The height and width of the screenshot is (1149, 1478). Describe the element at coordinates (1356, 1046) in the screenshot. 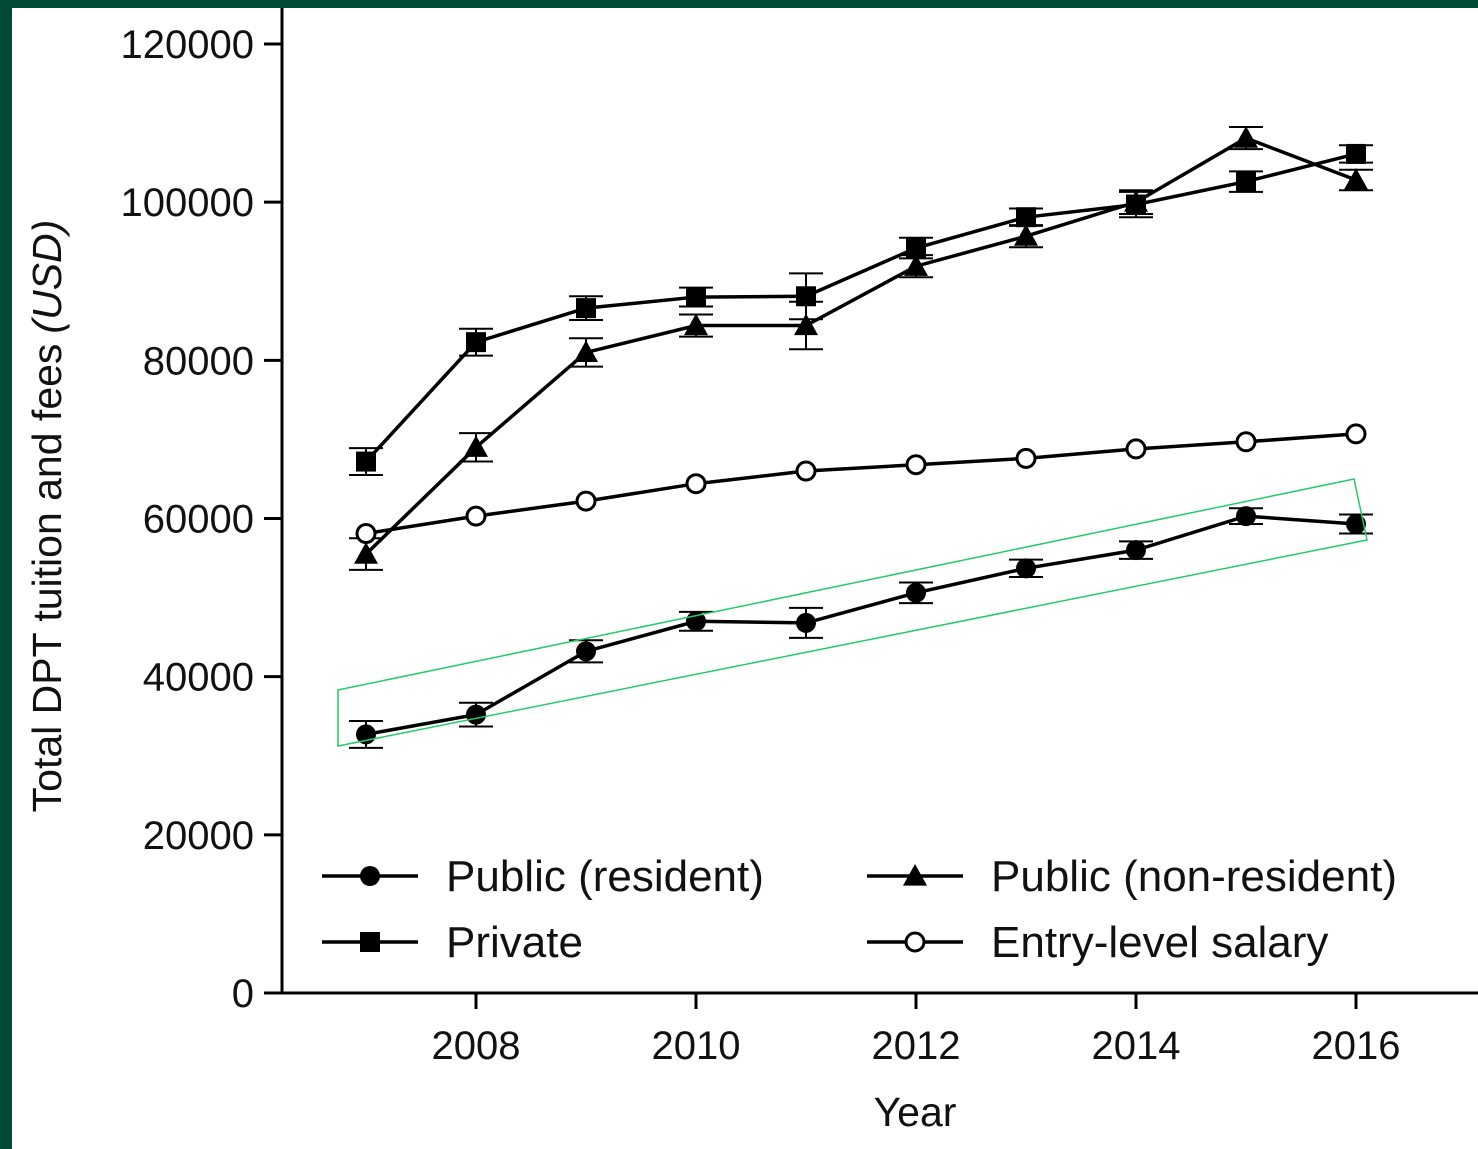

I see `x-tick-label: 2016` at that location.